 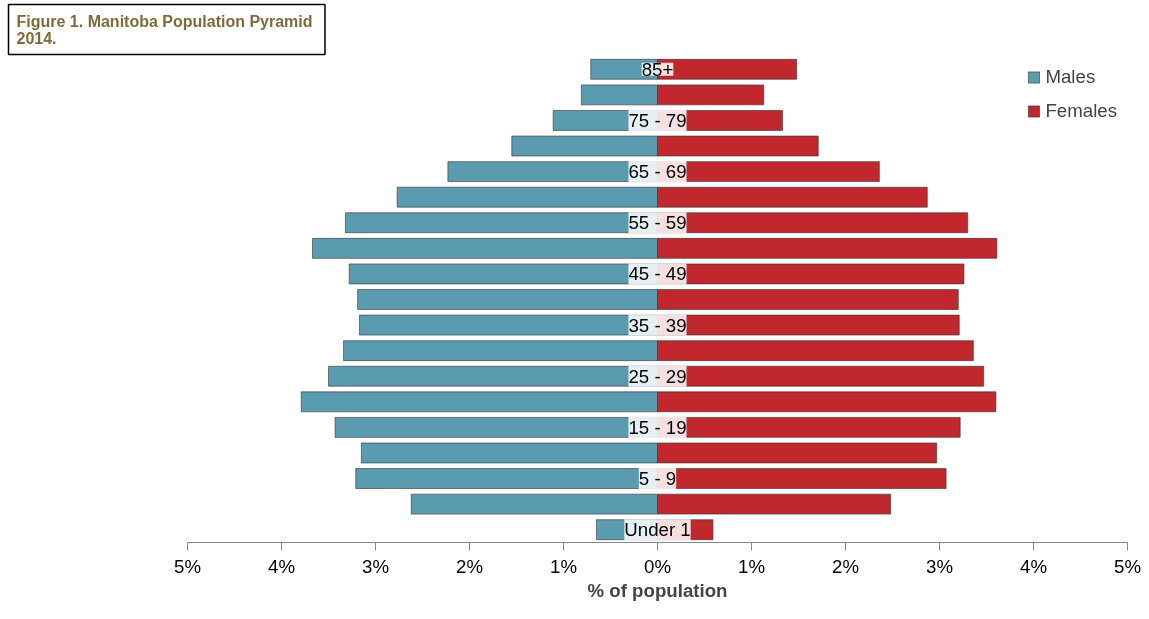 I want to click on chart-title: Figure 1. Manitoba Population Pyramid 2014., so click(x=164, y=29).